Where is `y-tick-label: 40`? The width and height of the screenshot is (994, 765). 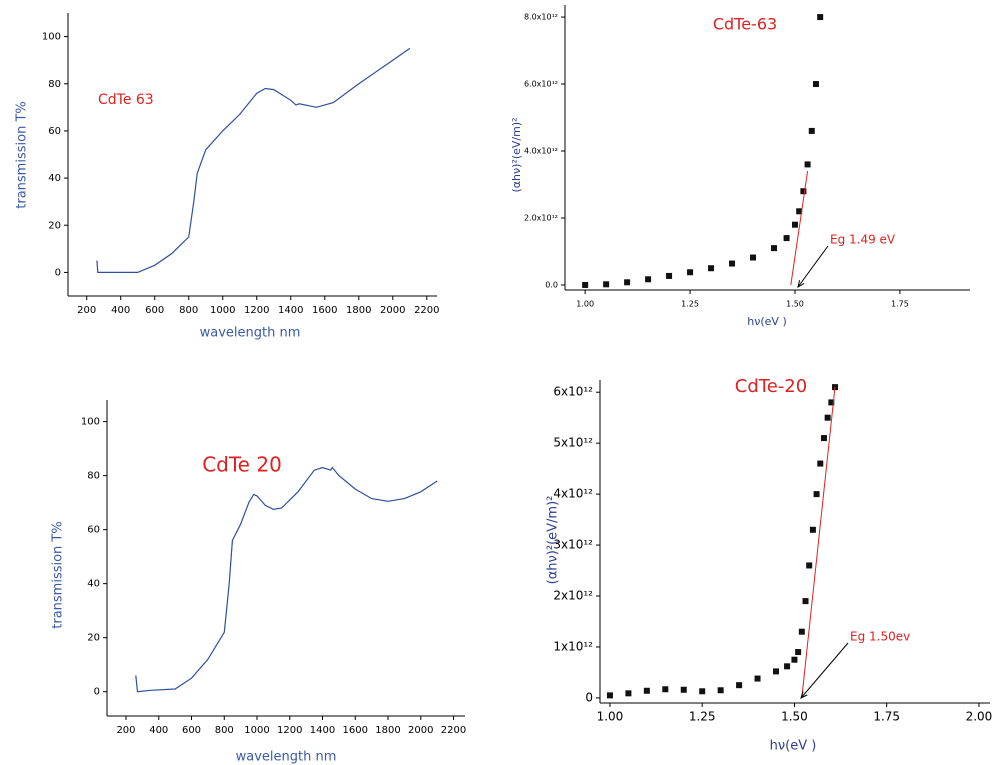 y-tick-label: 40 is located at coordinates (54, 178).